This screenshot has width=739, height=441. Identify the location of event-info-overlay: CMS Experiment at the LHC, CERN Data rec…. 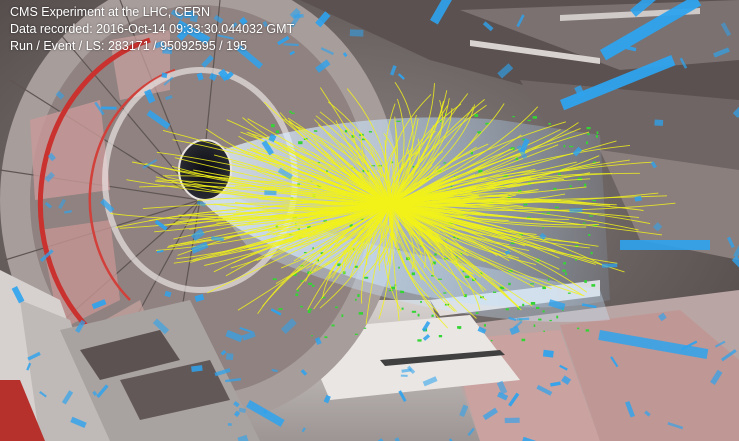
(152, 29).